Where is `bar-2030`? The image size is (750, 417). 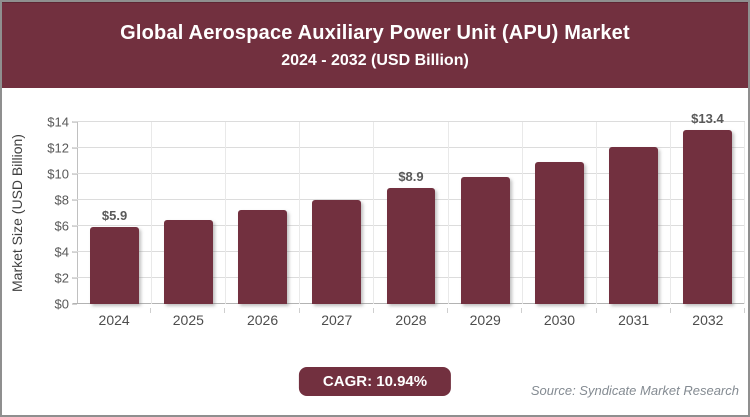 bar-2030 is located at coordinates (559, 233).